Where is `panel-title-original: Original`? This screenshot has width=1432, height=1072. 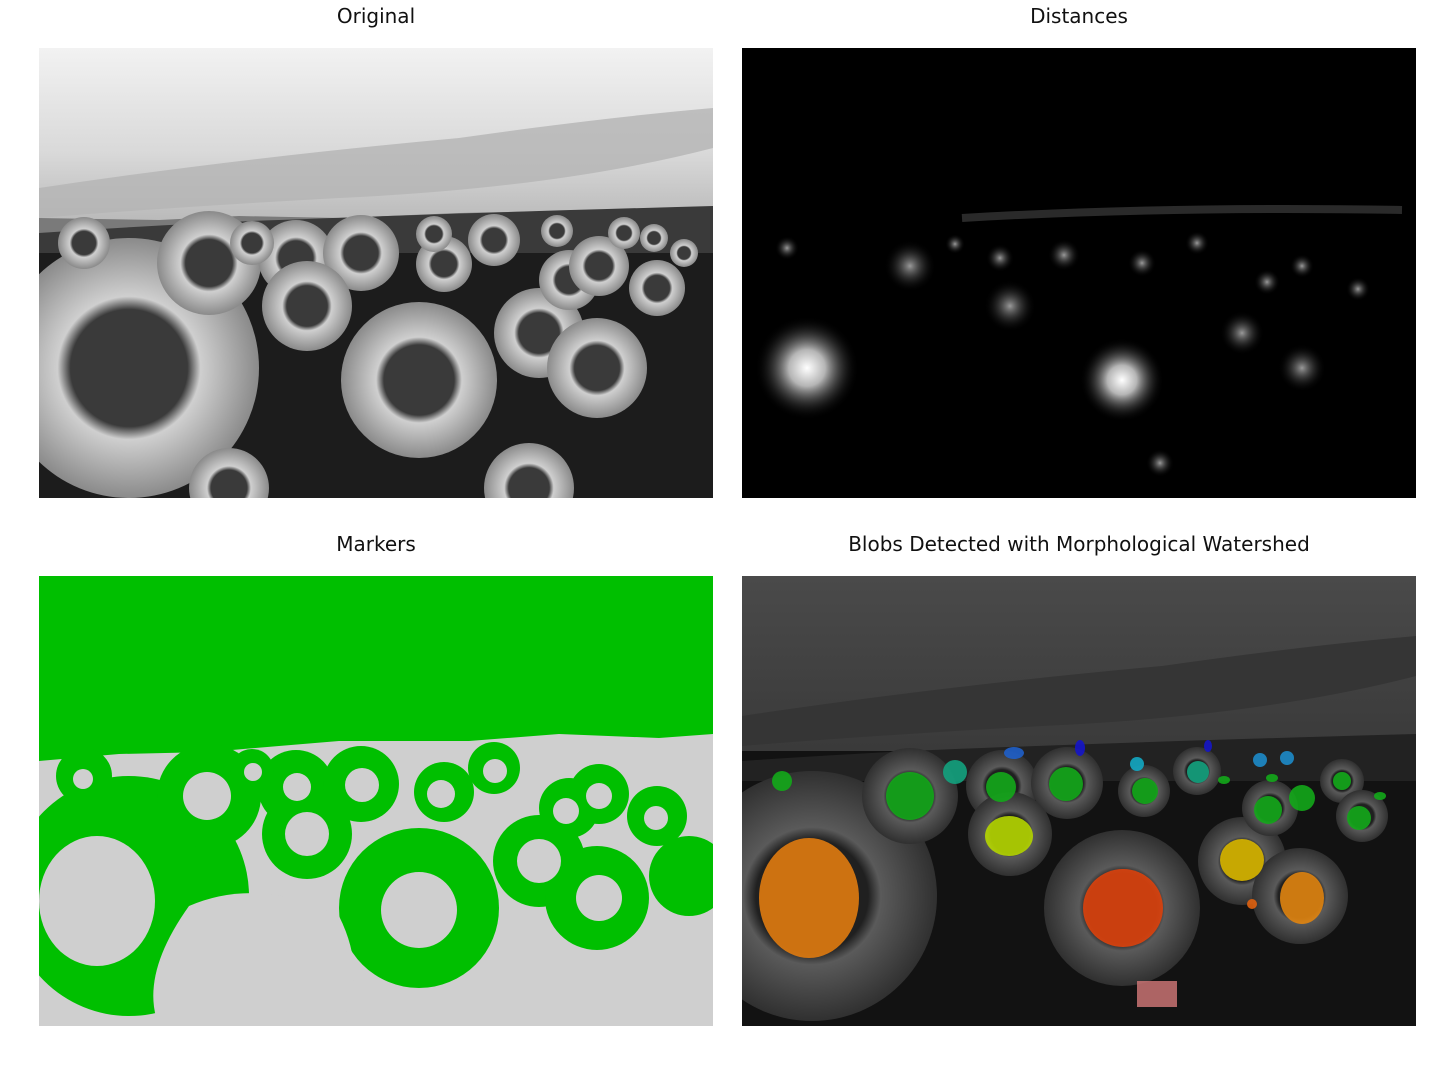 panel-title-original: Original is located at coordinates (376, 16).